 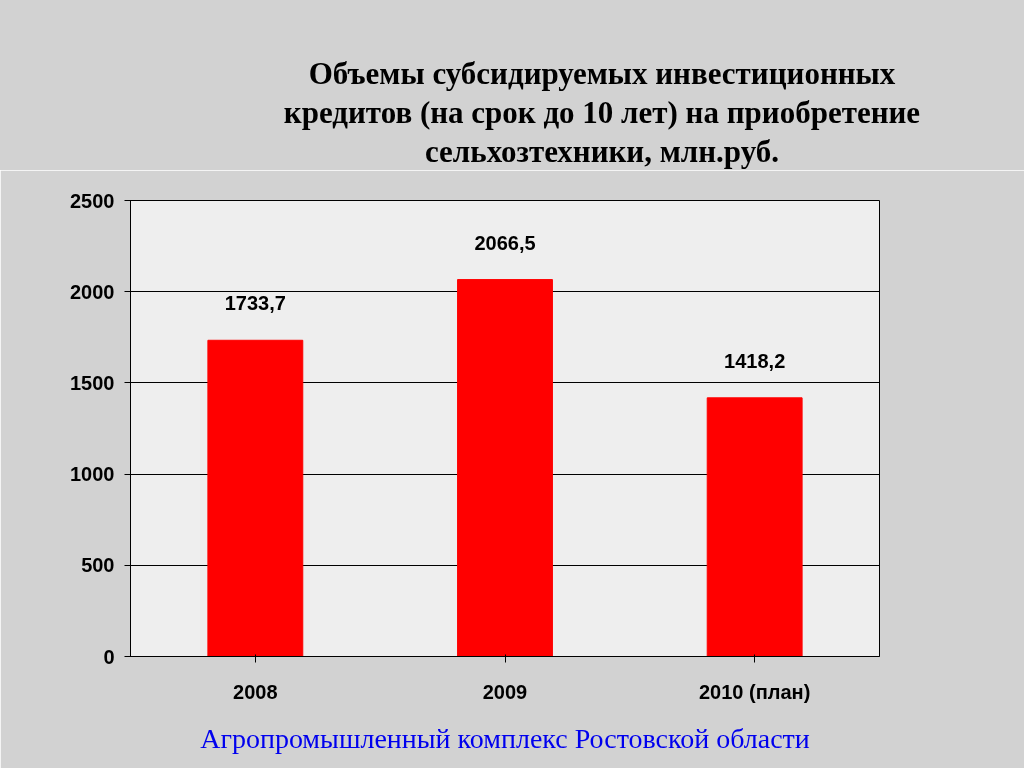 What do you see at coordinates (92, 474) in the screenshot?
I see `y-tick-label: 1000` at bounding box center [92, 474].